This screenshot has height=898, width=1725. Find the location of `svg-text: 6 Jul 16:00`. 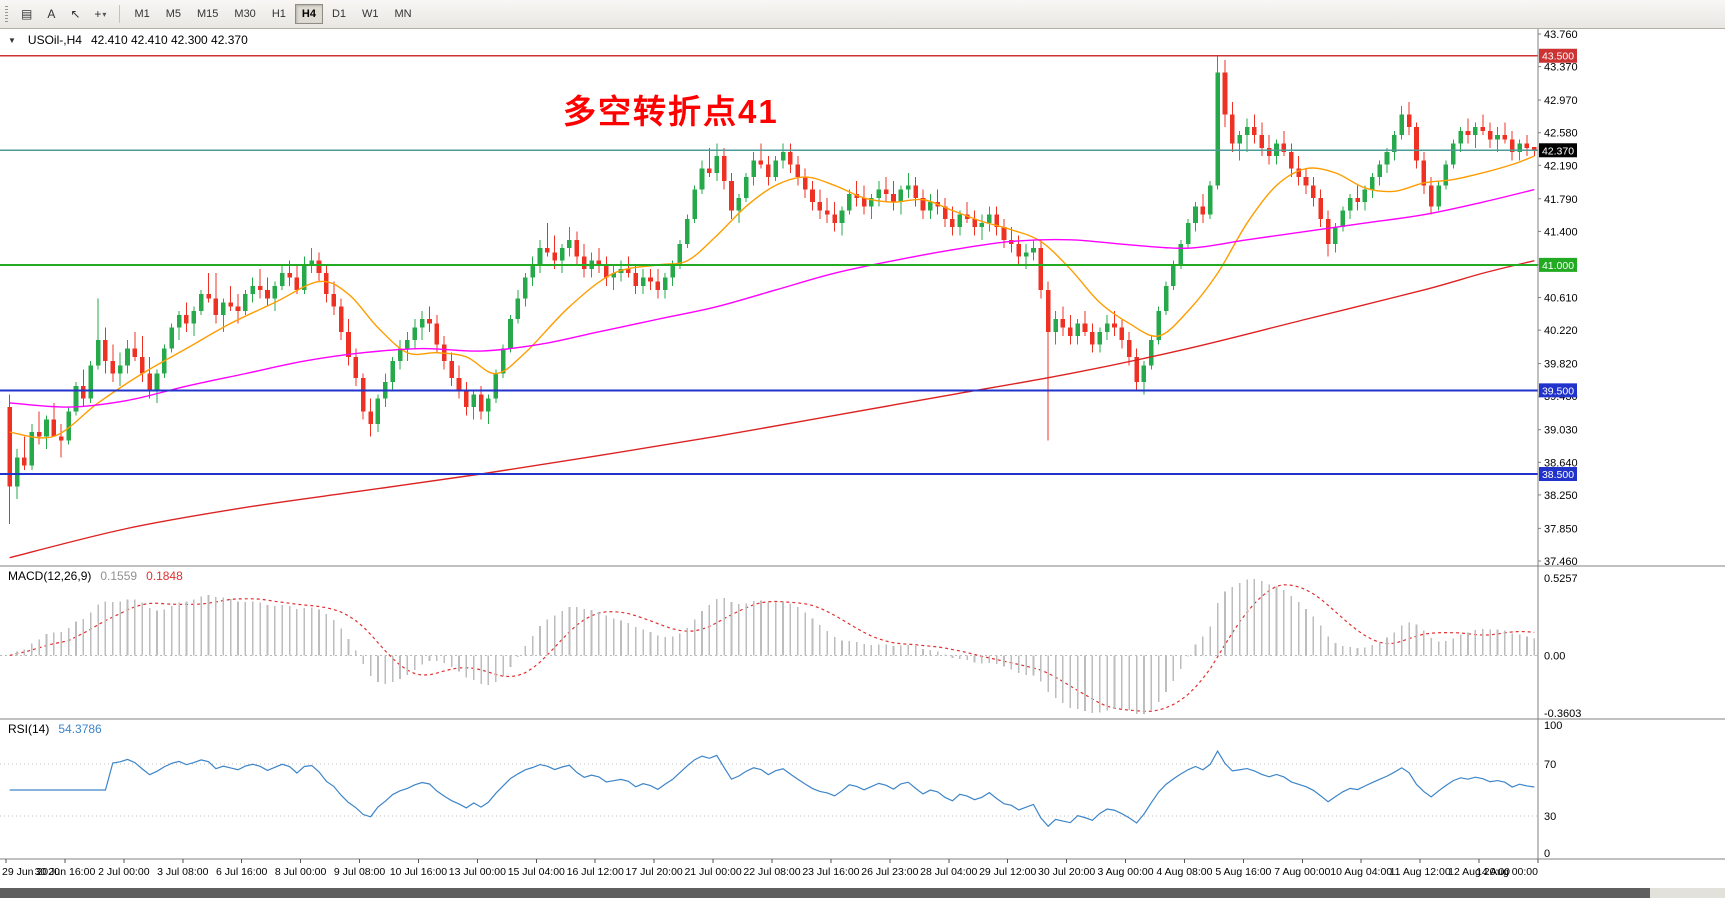

svg-text: 6 Jul 16:00 is located at coordinates (242, 872).